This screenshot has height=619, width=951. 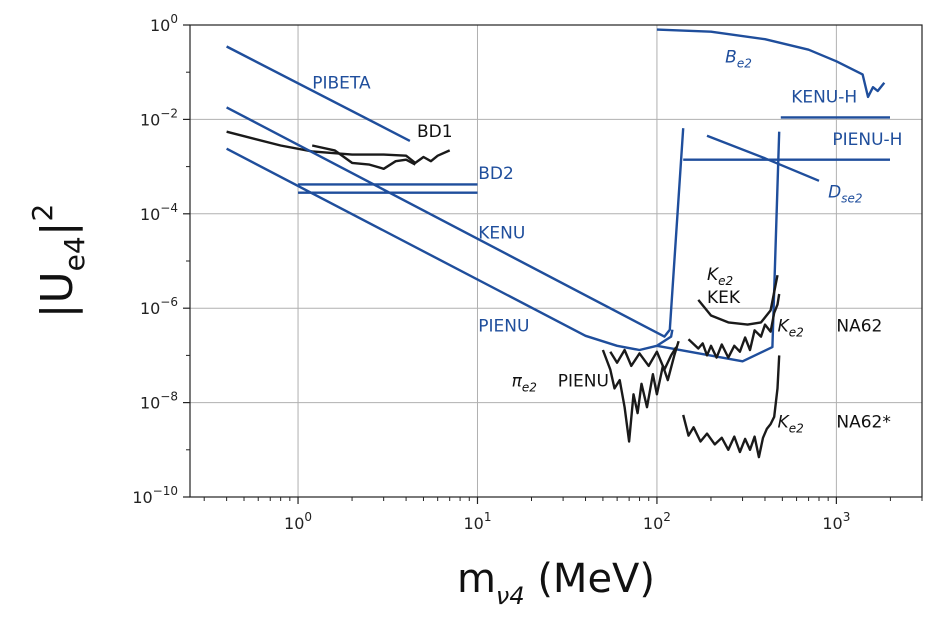 What do you see at coordinates (159, 212) in the screenshot?
I see `y-tick-label: 10⁻⁴` at bounding box center [159, 212].